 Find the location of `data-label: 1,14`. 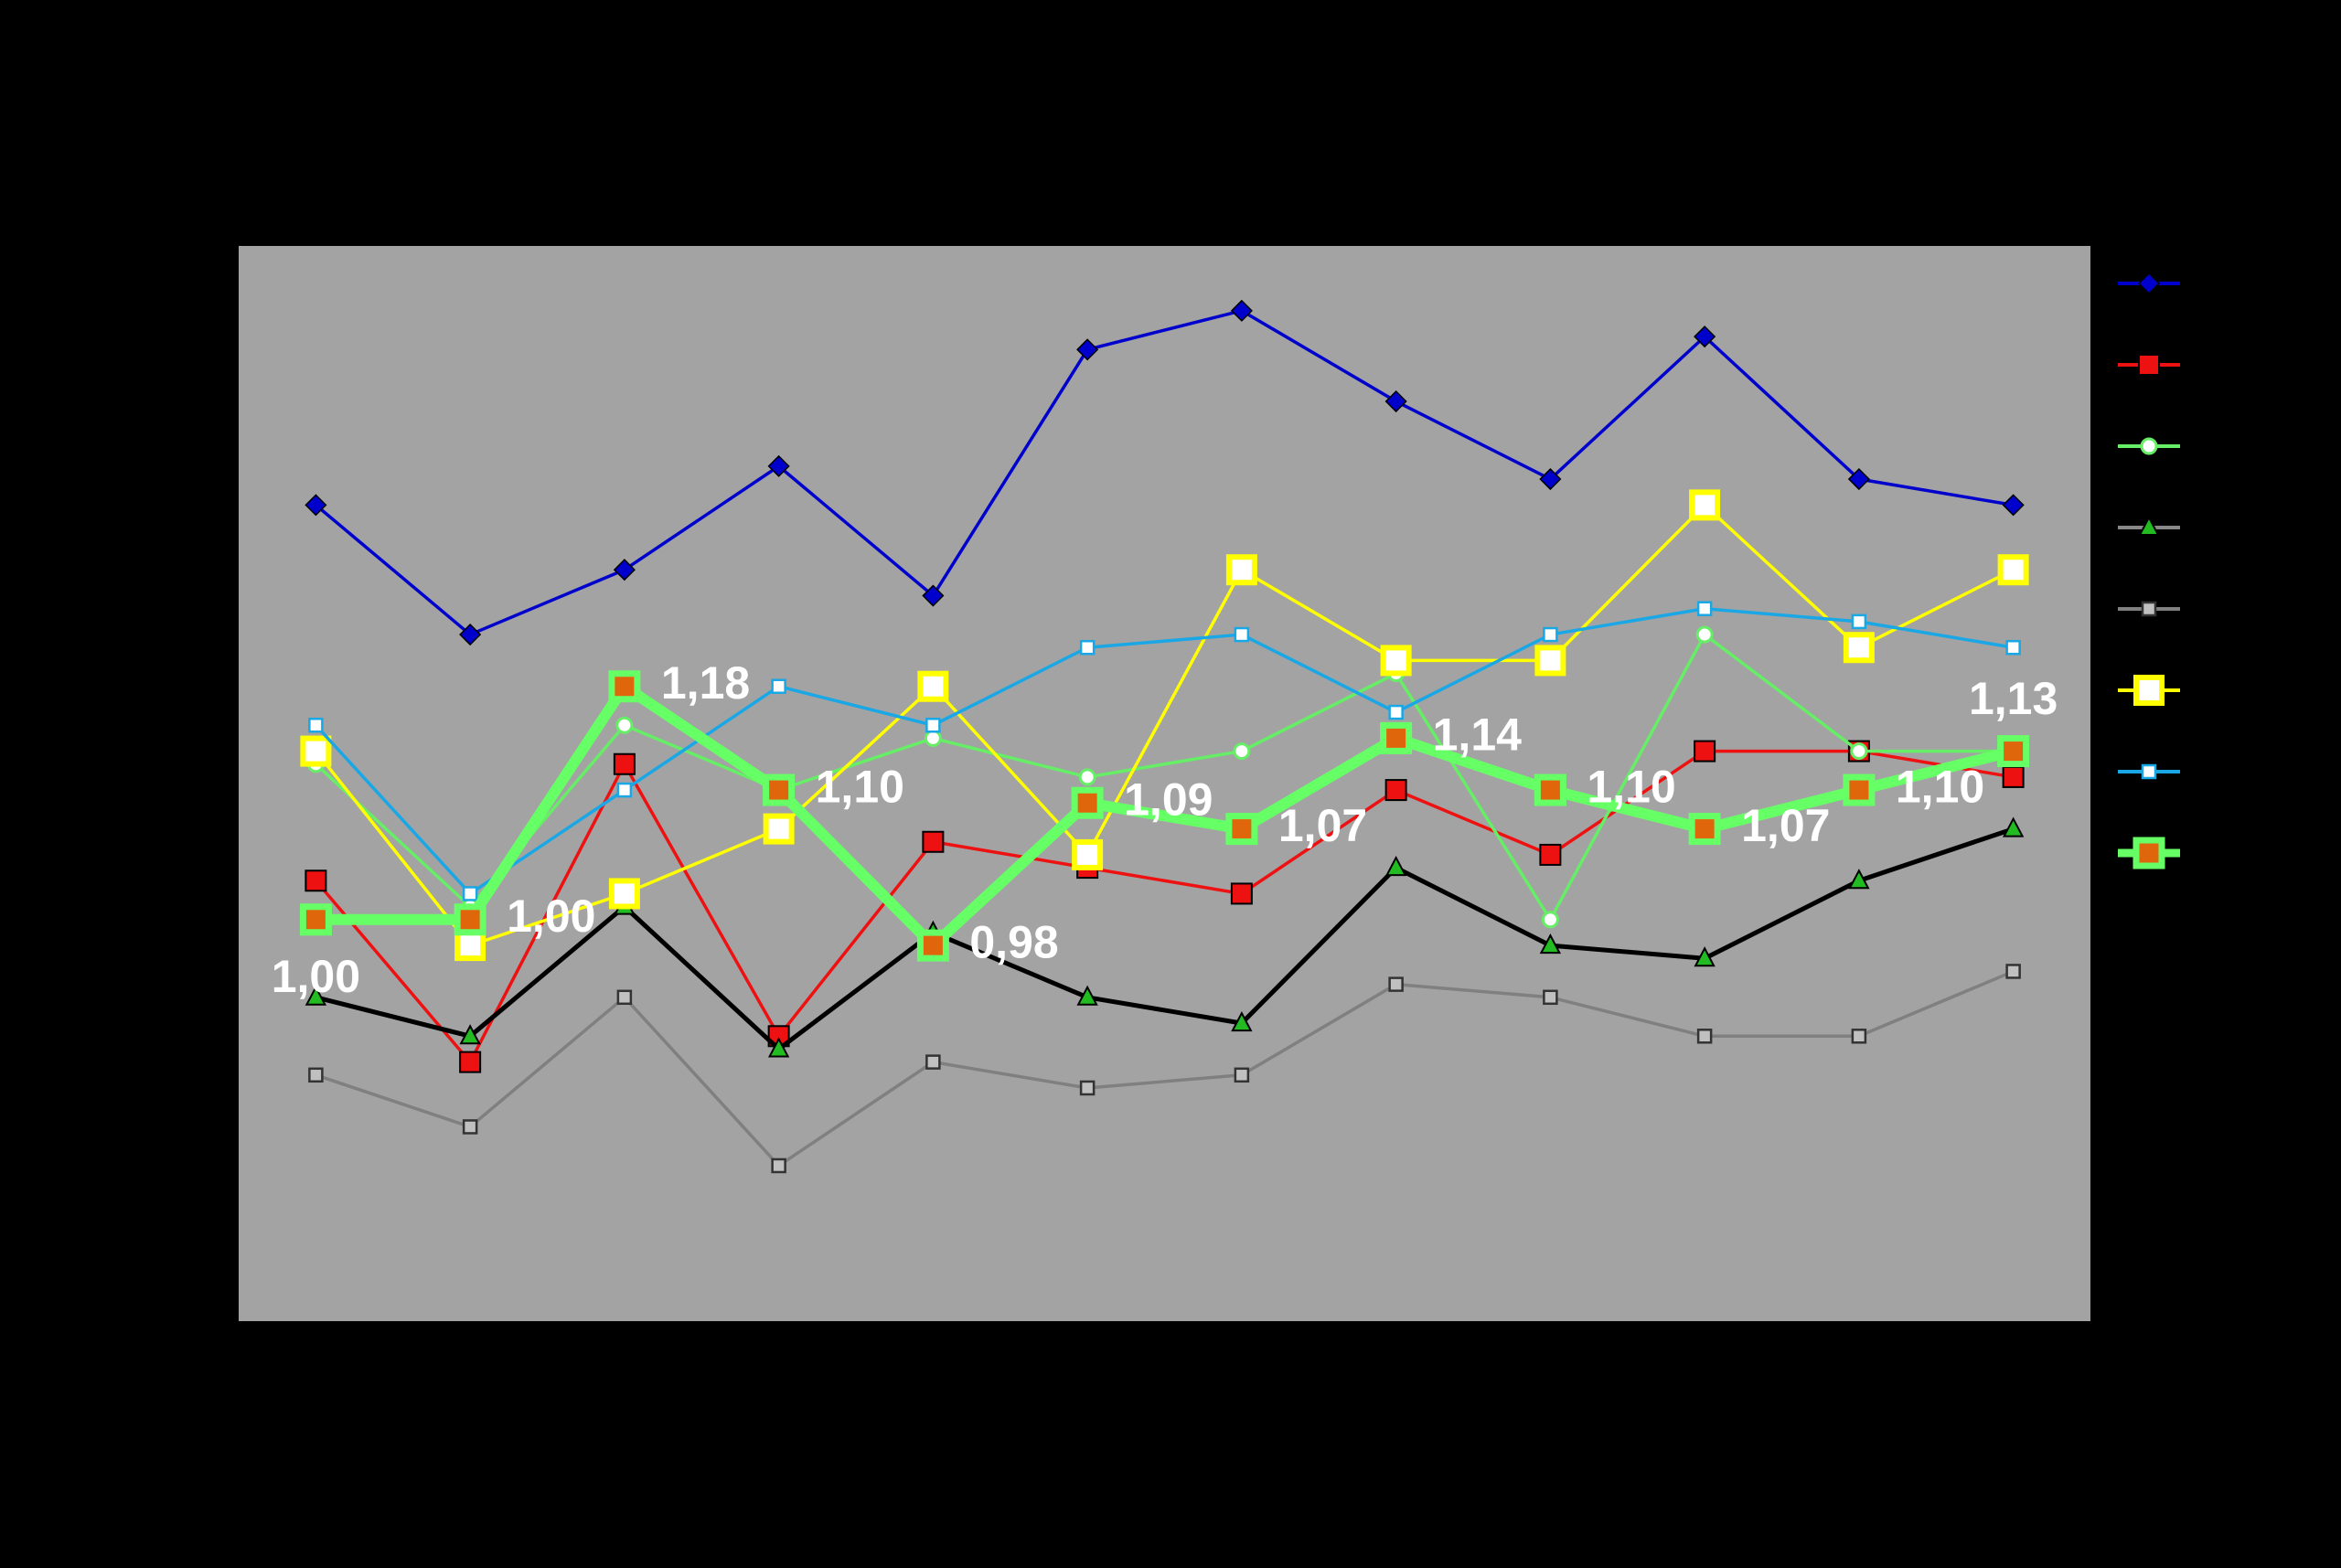

data-label: 1,14 is located at coordinates (1478, 735).